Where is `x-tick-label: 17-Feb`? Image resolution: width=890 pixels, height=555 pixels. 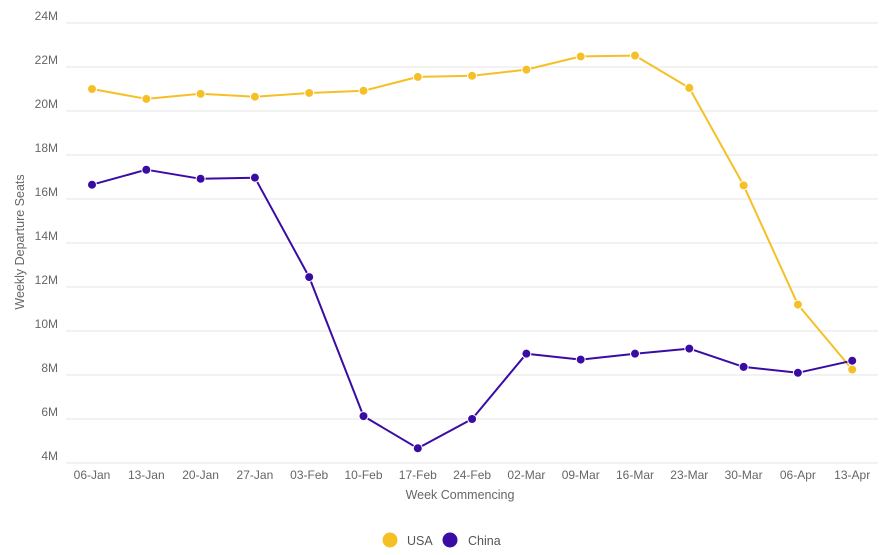
x-tick-label: 17-Feb is located at coordinates (418, 475).